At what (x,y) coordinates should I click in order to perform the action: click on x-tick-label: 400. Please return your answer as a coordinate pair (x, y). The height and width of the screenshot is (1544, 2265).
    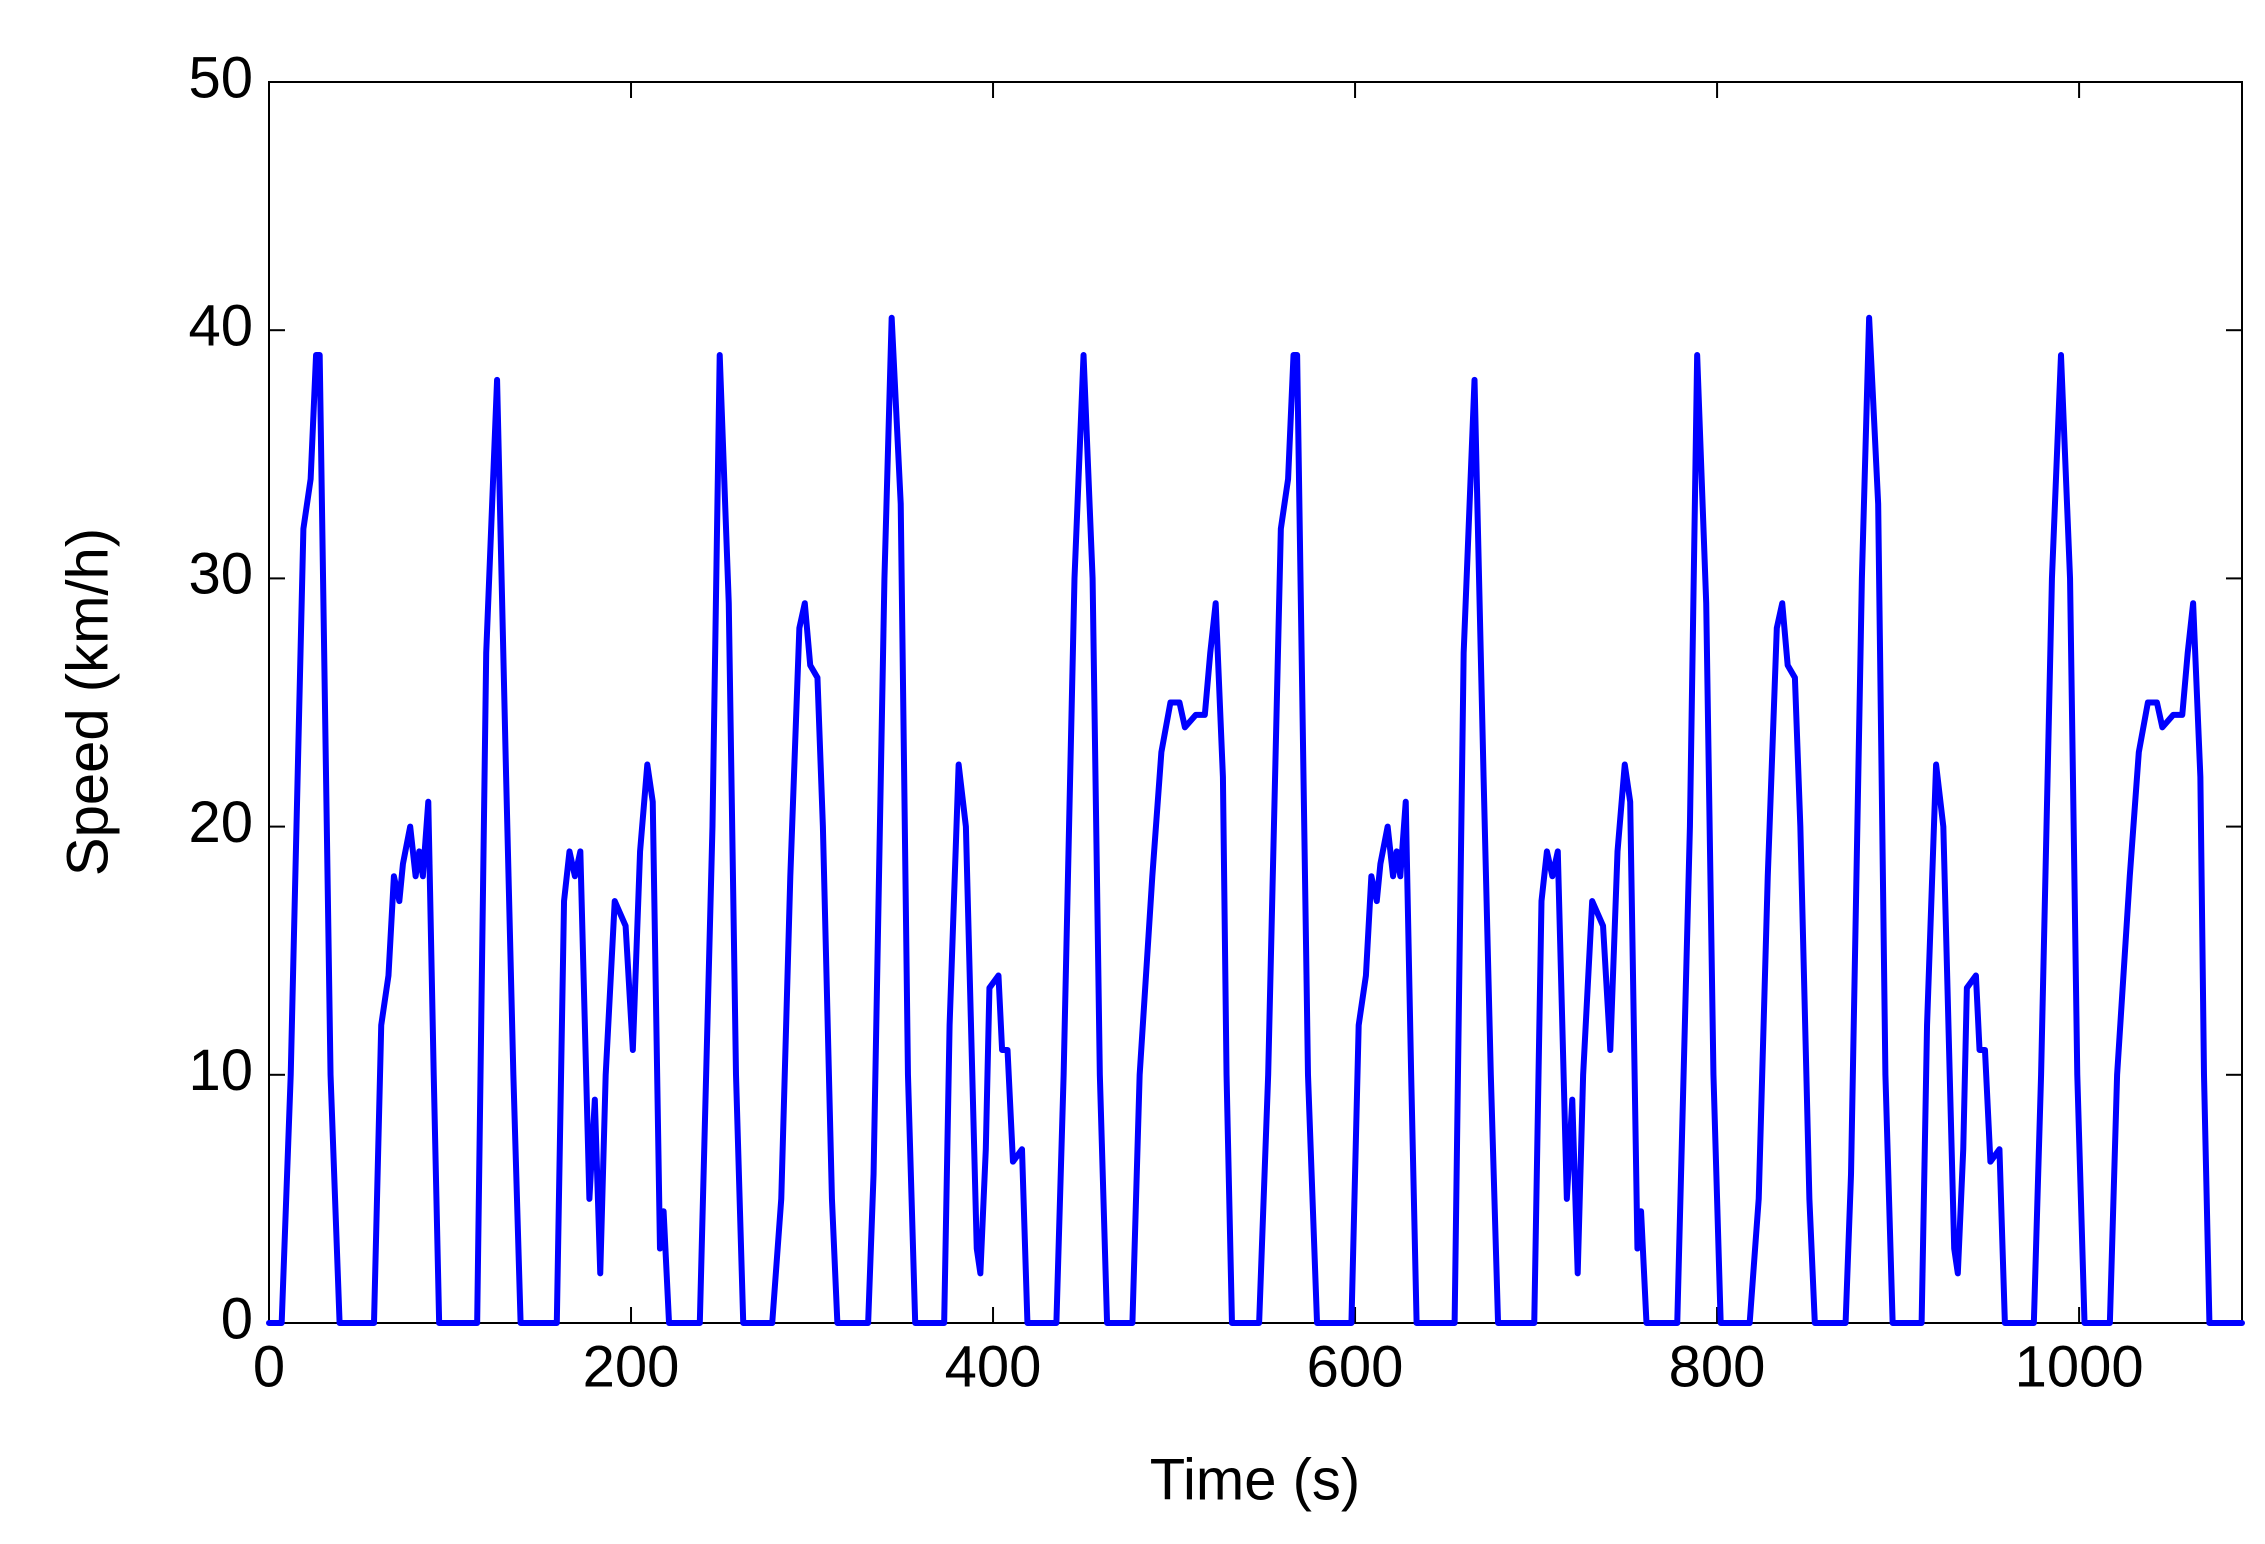
    Looking at the image, I should click on (993, 1366).